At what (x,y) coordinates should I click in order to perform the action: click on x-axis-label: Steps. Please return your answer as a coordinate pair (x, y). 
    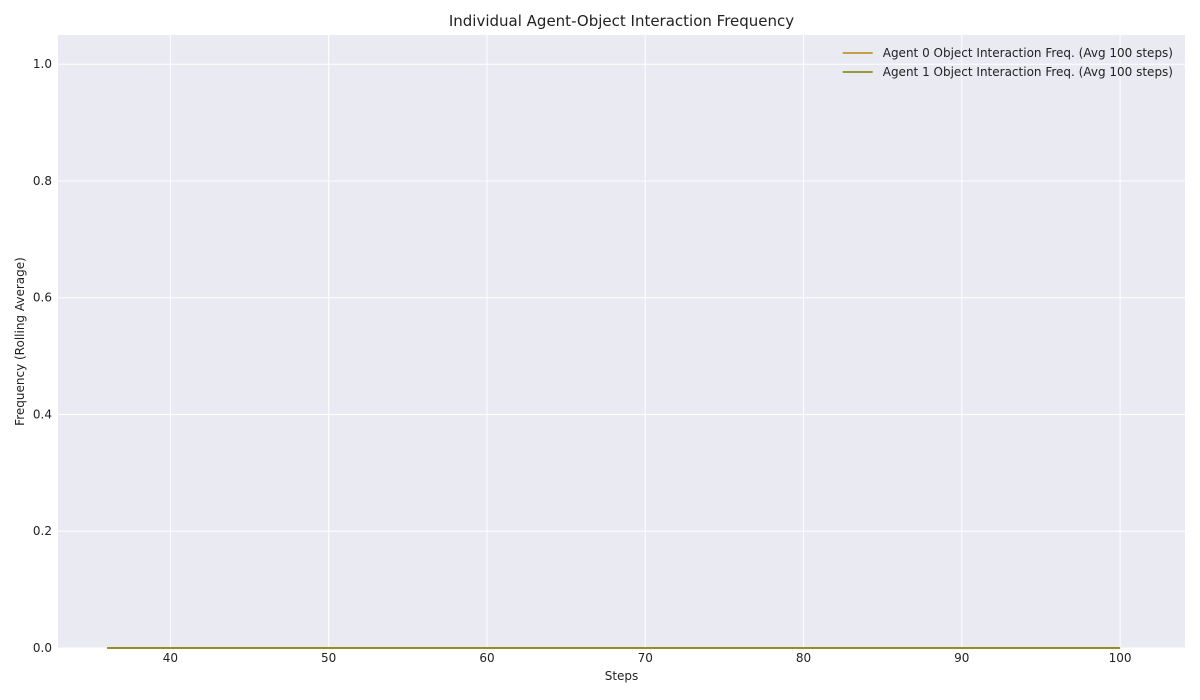
    Looking at the image, I should click on (622, 676).